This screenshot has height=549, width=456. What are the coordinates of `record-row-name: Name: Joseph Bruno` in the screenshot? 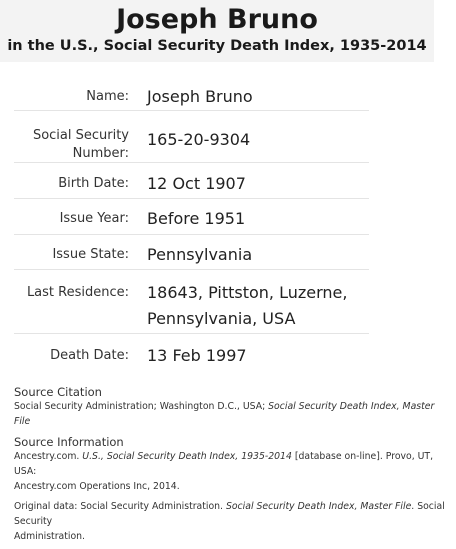 It's located at (191, 92).